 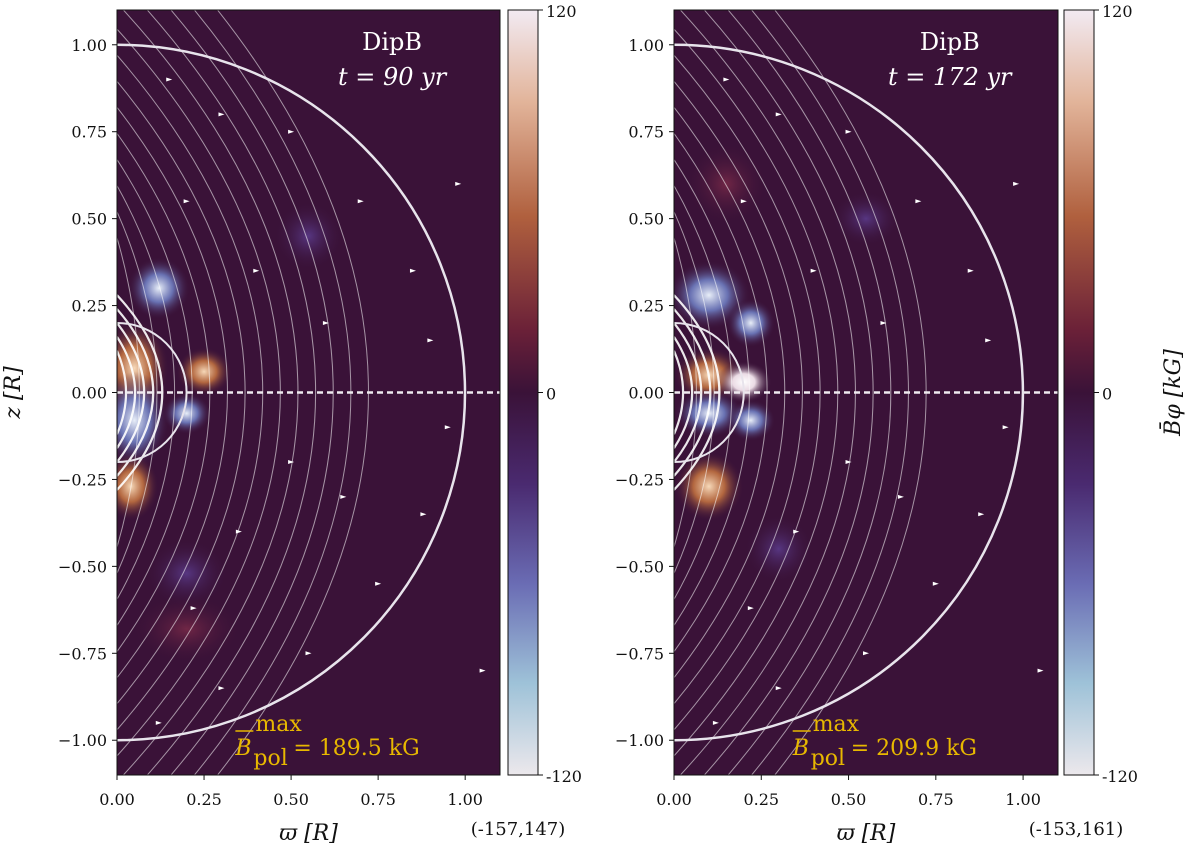 I want to click on x-tick-label: 0.25, so click(x=761, y=799).